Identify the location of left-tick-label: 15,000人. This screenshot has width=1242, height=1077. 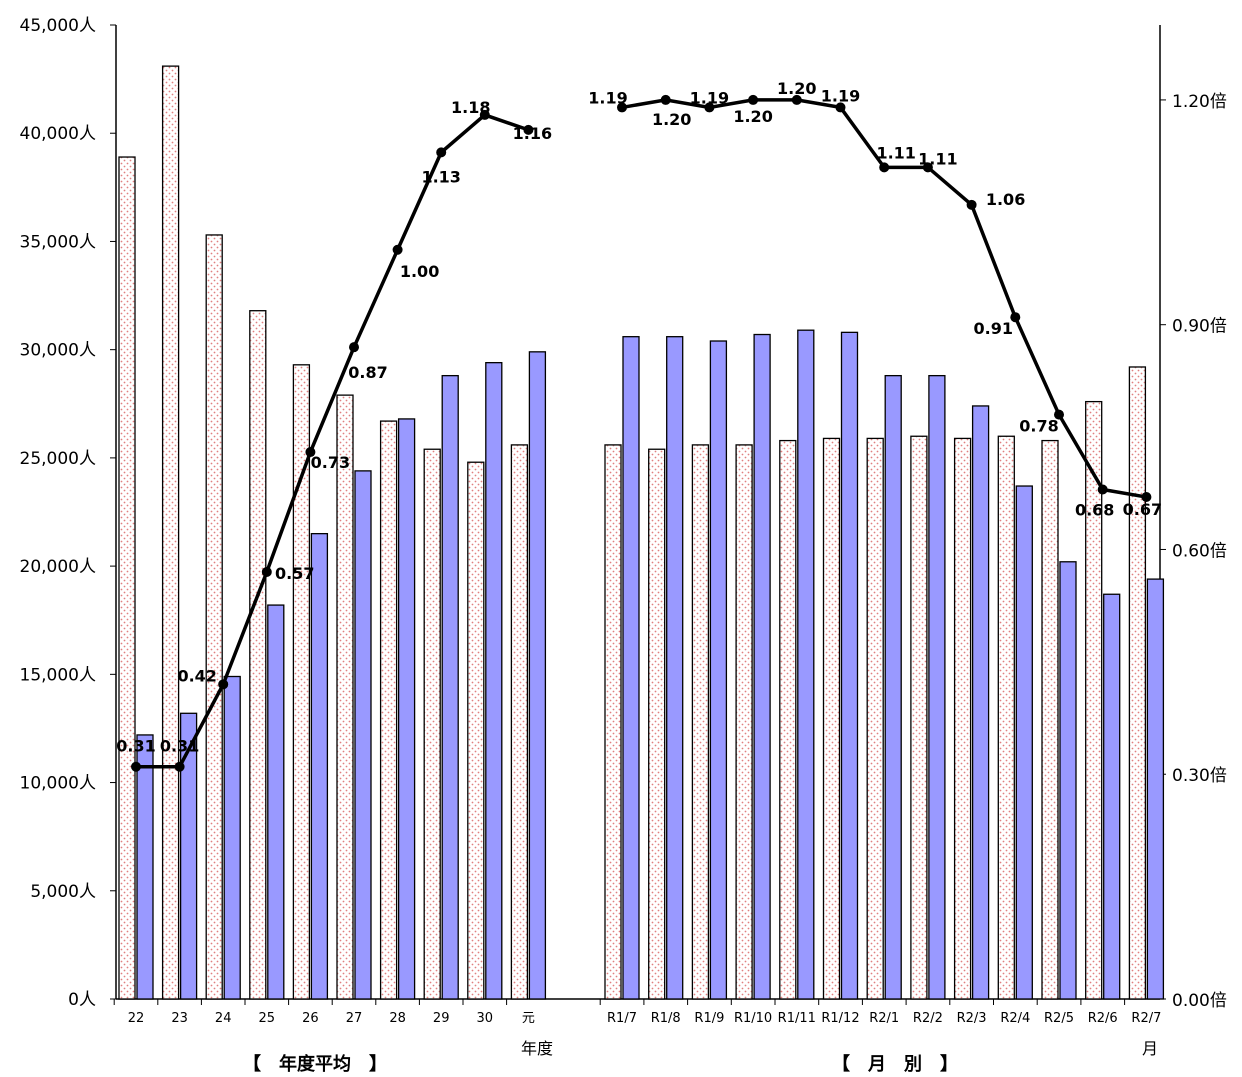
(58, 675).